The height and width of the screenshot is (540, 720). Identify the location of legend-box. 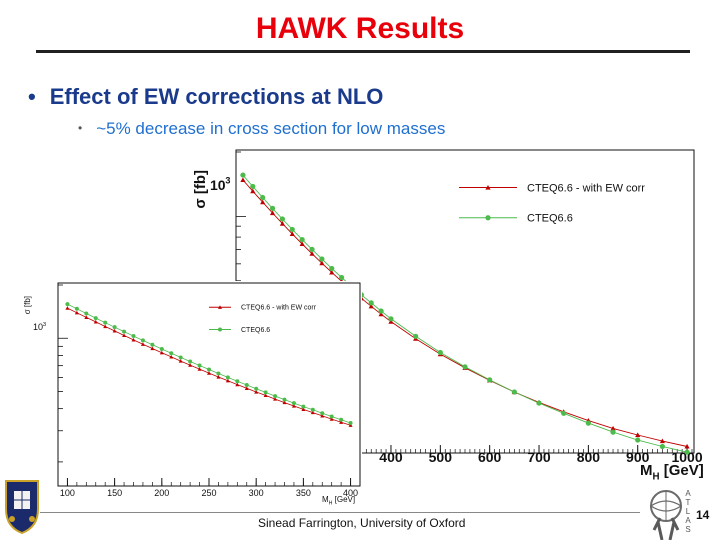
(570, 203).